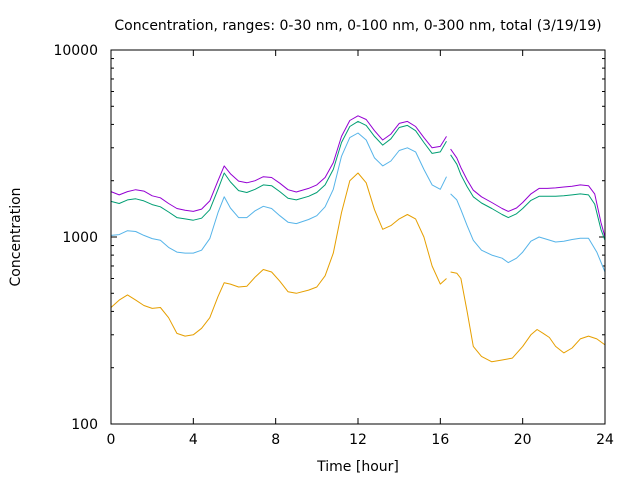  I want to click on x-tick-label: 12, so click(358, 440).